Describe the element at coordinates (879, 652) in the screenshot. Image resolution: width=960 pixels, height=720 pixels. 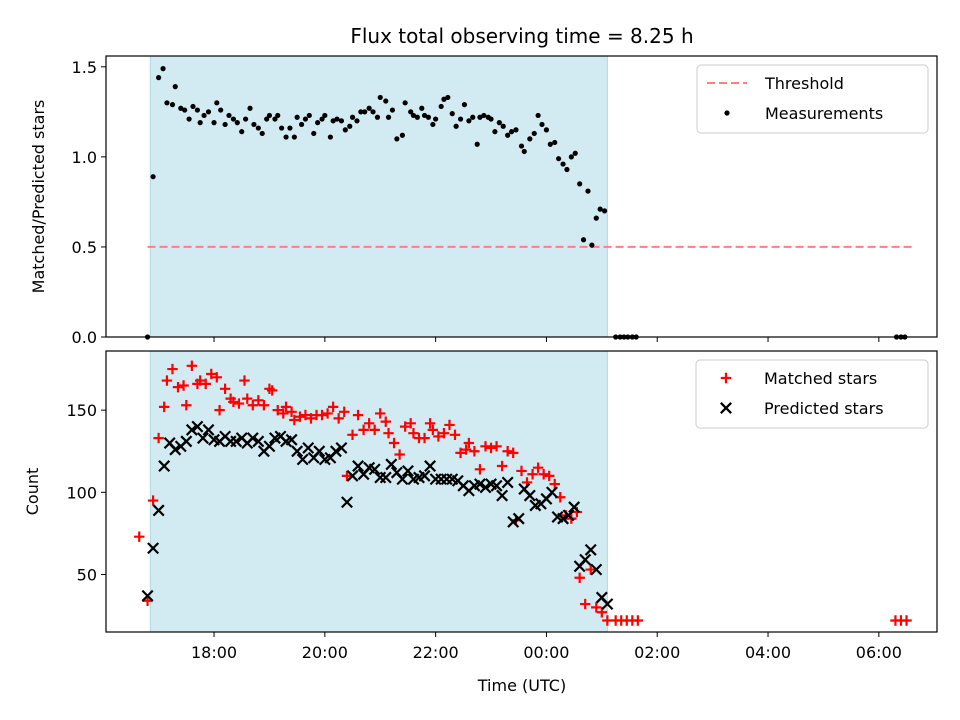
I see `x-tick-label: 06:00` at that location.